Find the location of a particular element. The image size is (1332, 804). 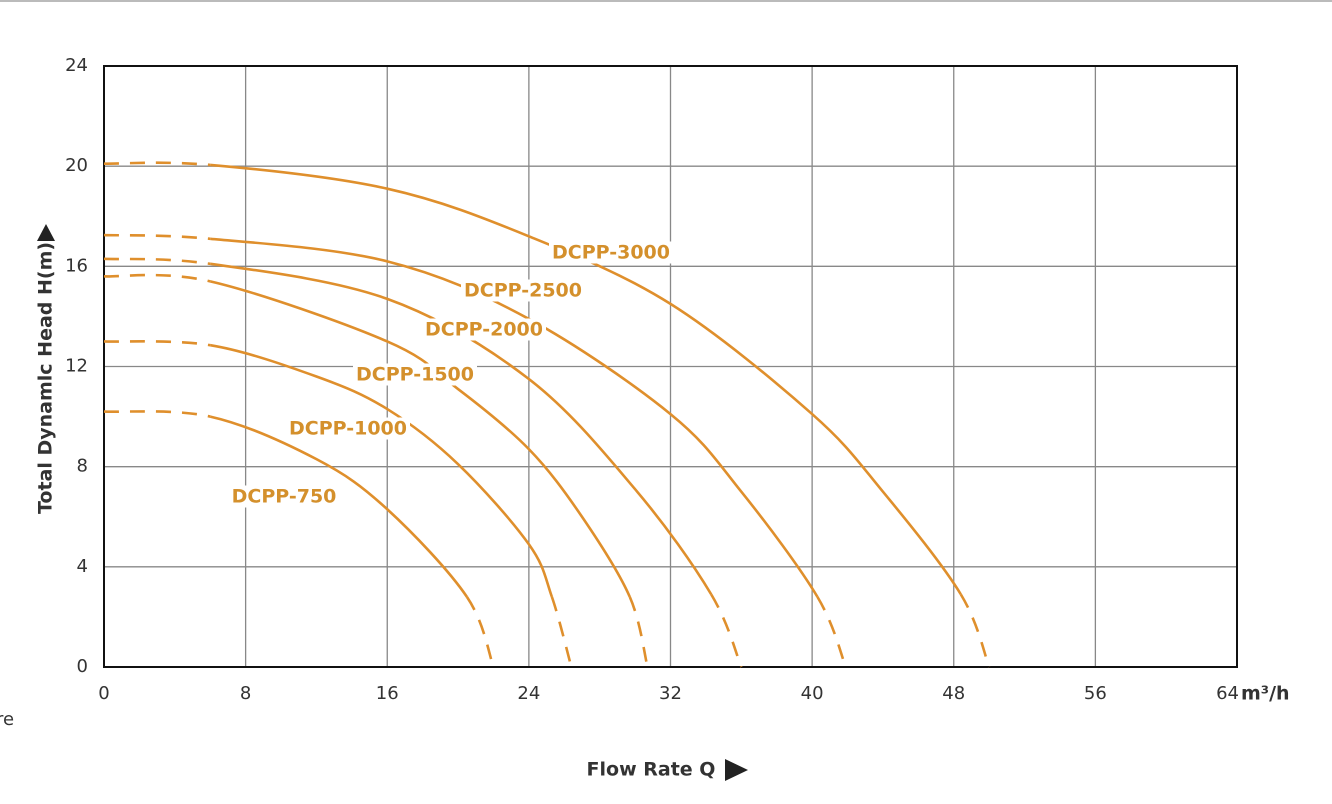

side-text: re is located at coordinates (7, 719).